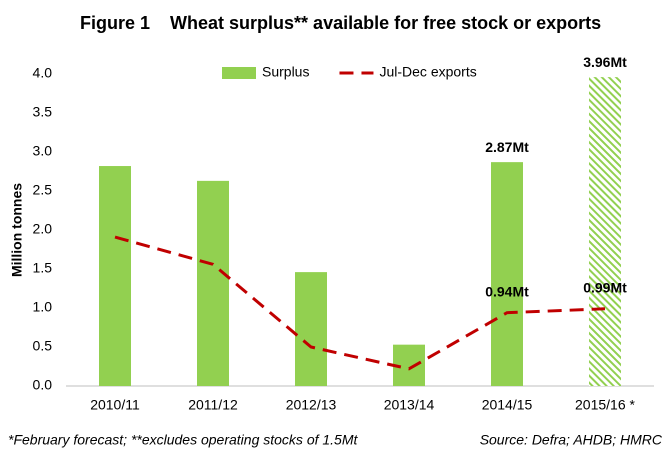 This screenshot has height=463, width=670. Describe the element at coordinates (43, 346) in the screenshot. I see `y-tick-label: 0.5` at that location.